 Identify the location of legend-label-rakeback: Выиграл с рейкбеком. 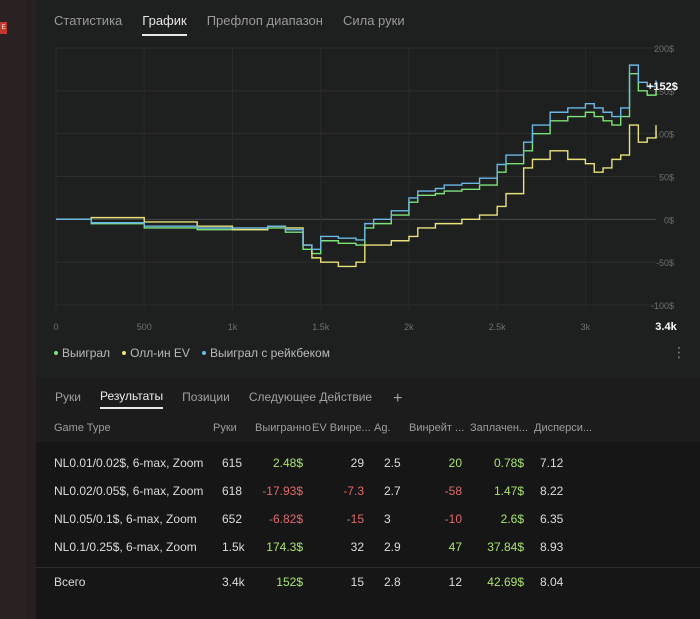
(269, 353).